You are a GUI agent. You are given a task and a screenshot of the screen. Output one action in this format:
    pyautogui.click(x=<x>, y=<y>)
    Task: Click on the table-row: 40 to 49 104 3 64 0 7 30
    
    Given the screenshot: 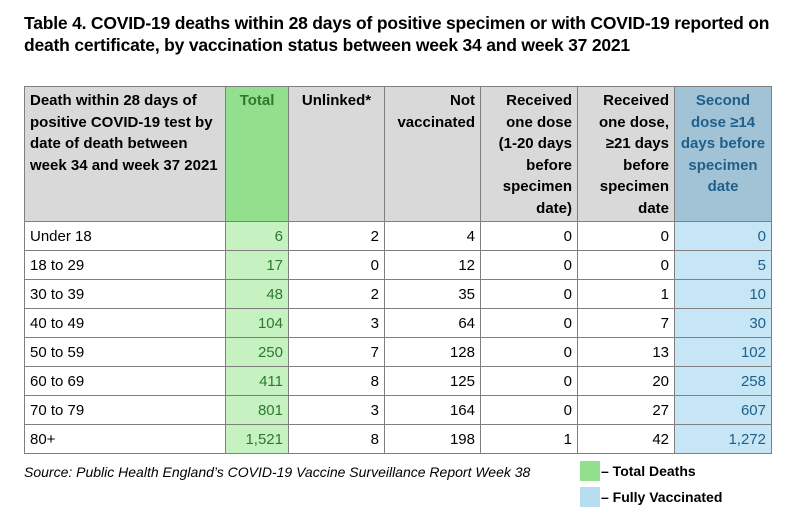 What is the action you would take?
    pyautogui.click(x=398, y=323)
    